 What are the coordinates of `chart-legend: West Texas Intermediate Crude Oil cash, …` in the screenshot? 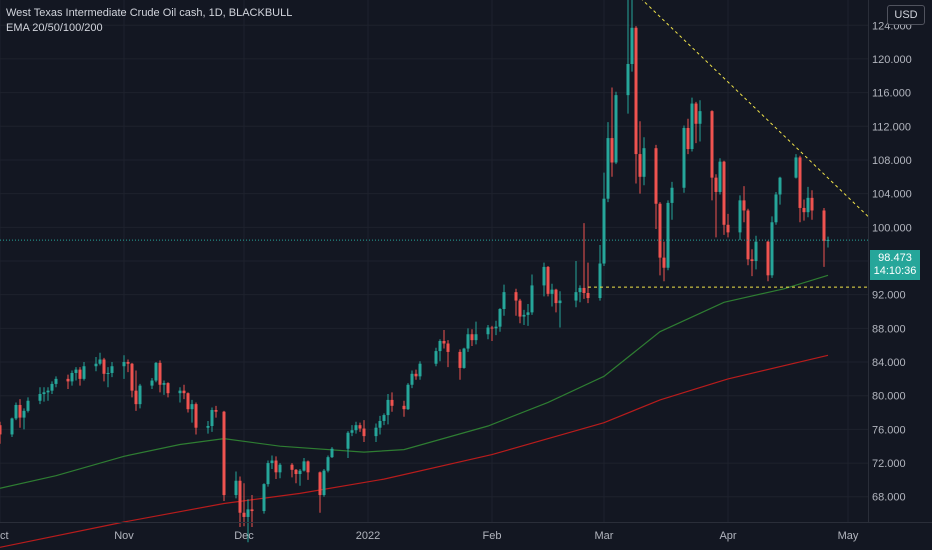 It's located at (149, 21).